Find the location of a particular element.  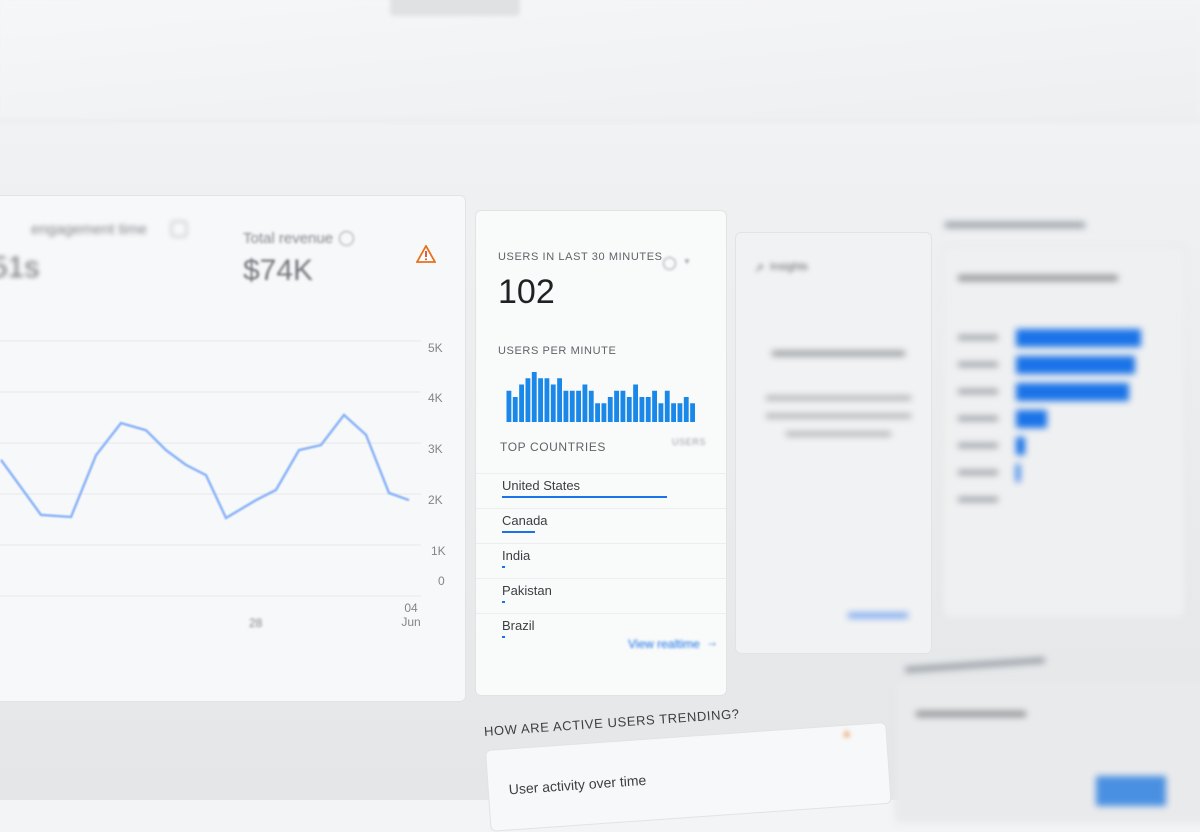

top-countries-label: TOP COUNTRIES is located at coordinates (553, 447).